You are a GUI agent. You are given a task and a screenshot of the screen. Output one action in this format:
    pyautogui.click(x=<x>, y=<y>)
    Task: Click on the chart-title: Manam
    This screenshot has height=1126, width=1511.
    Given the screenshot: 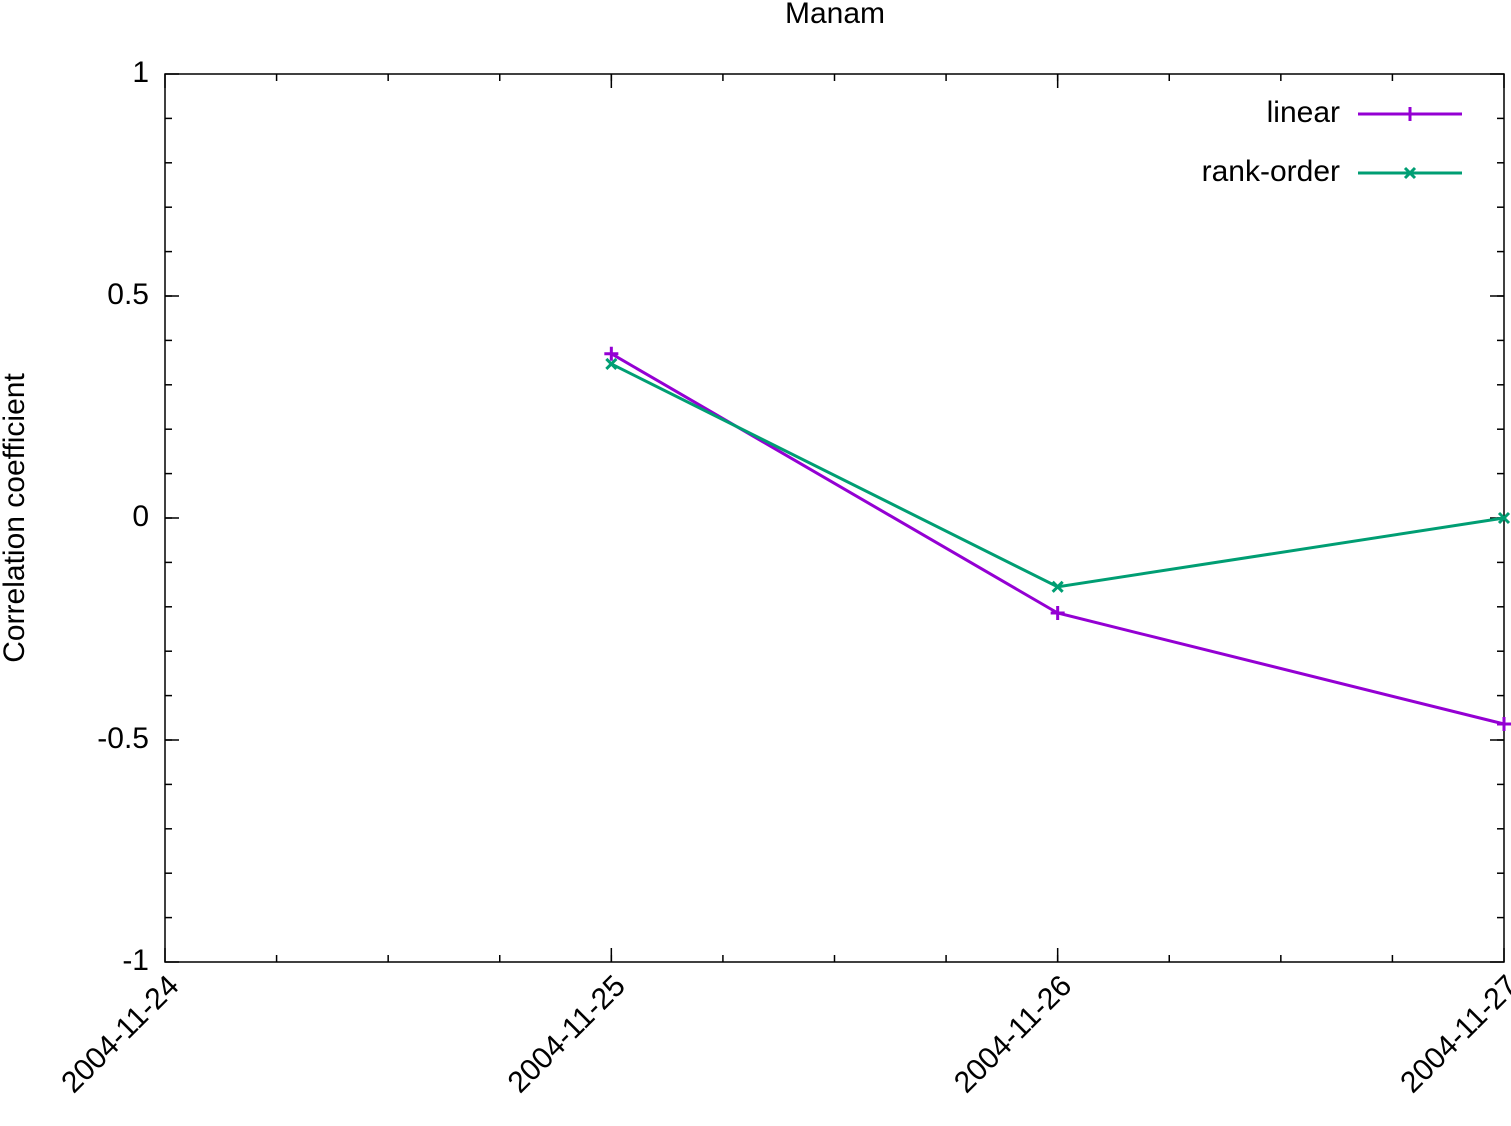 What is the action you would take?
    pyautogui.click(x=835, y=15)
    